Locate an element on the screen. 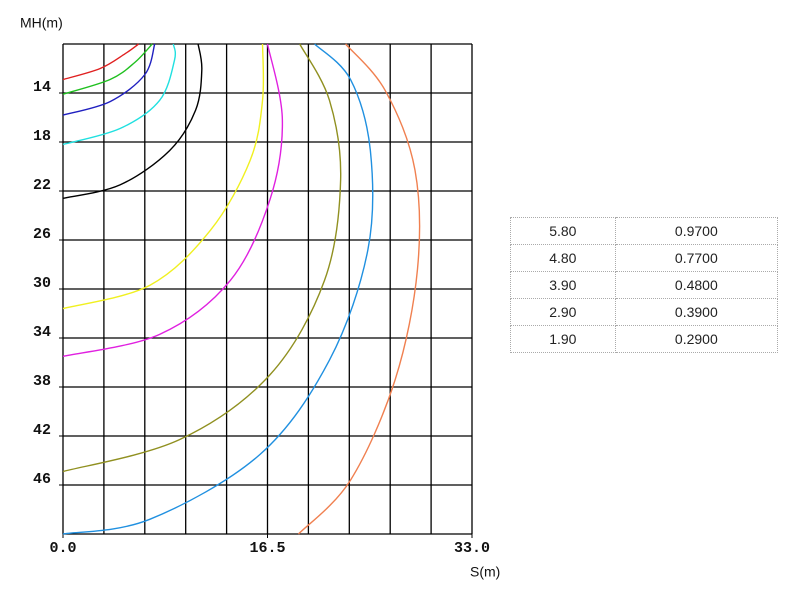  y-tick-label: 30 is located at coordinates (42, 283).